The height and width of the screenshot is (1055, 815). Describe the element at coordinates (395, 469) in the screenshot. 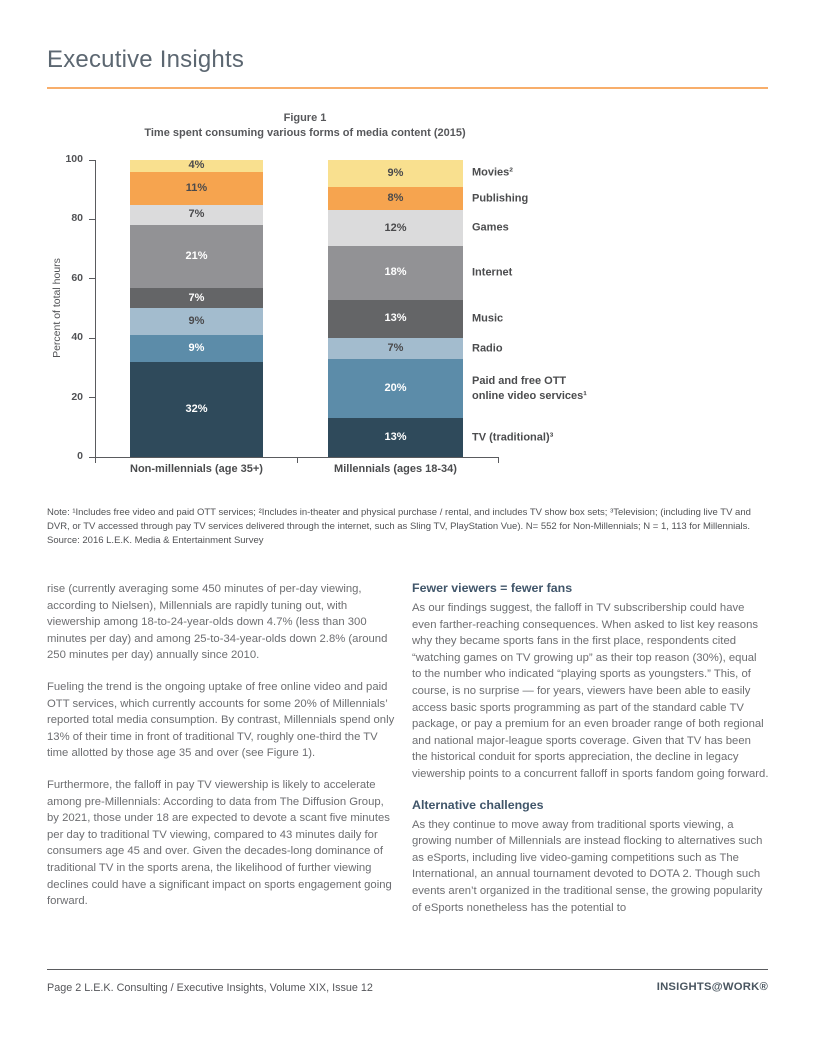

I see `category-label: Millennials (ages 18-34)` at that location.